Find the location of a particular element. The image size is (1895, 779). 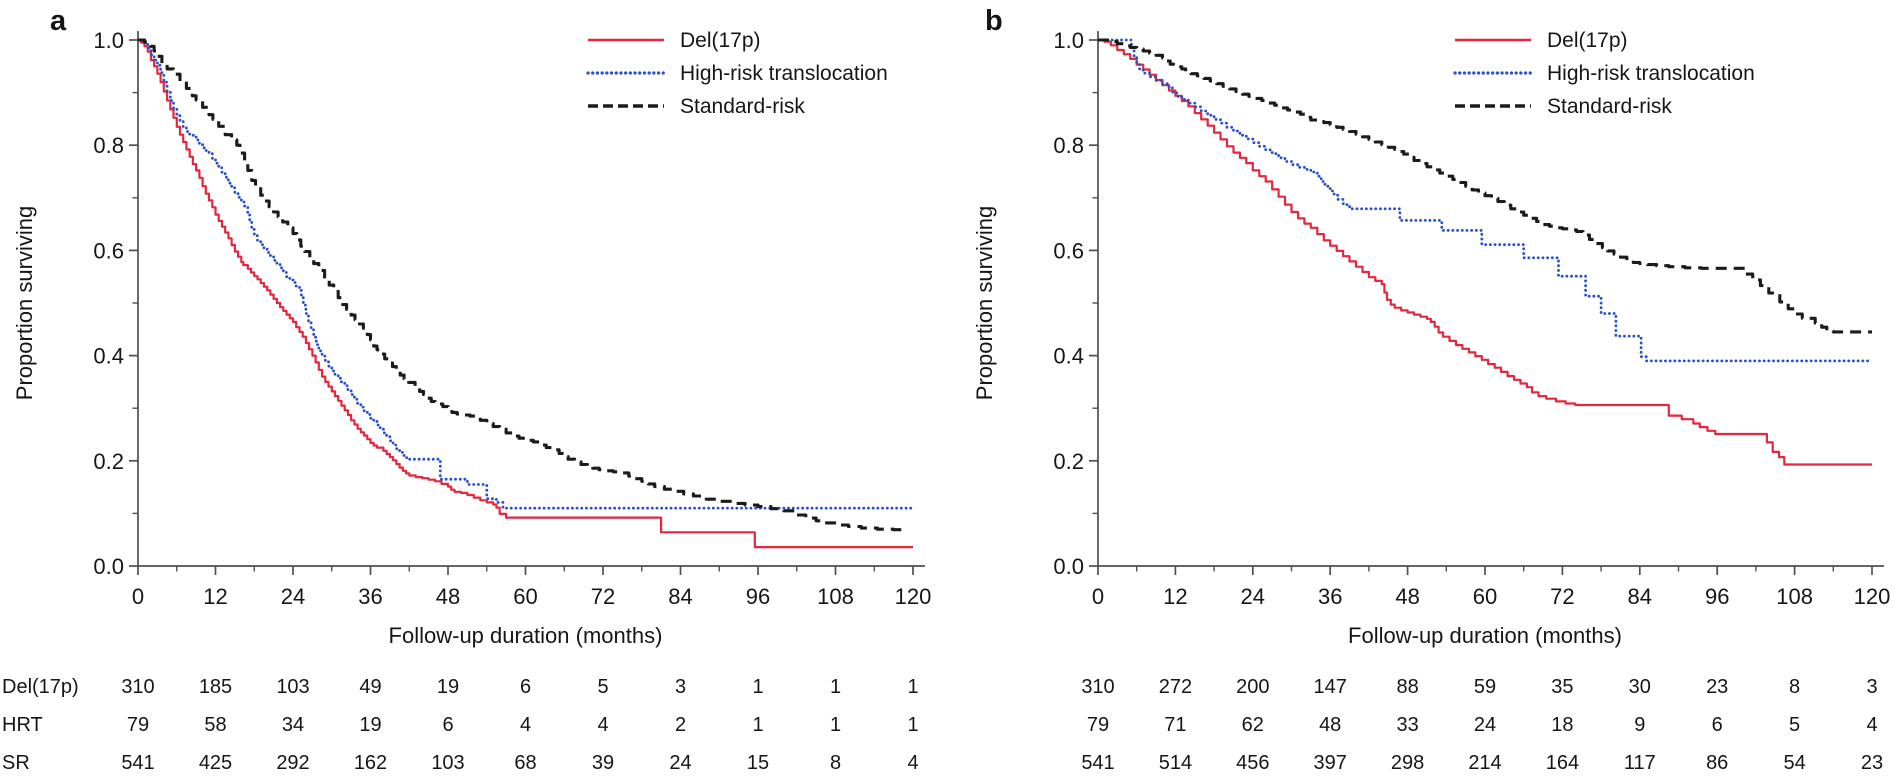

y-tick-label-a: 0.8 is located at coordinates (108, 145).